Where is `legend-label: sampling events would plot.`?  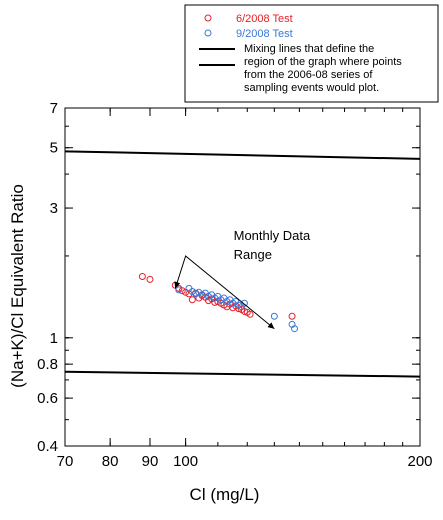 legend-label: sampling events would plot. is located at coordinates (311, 88).